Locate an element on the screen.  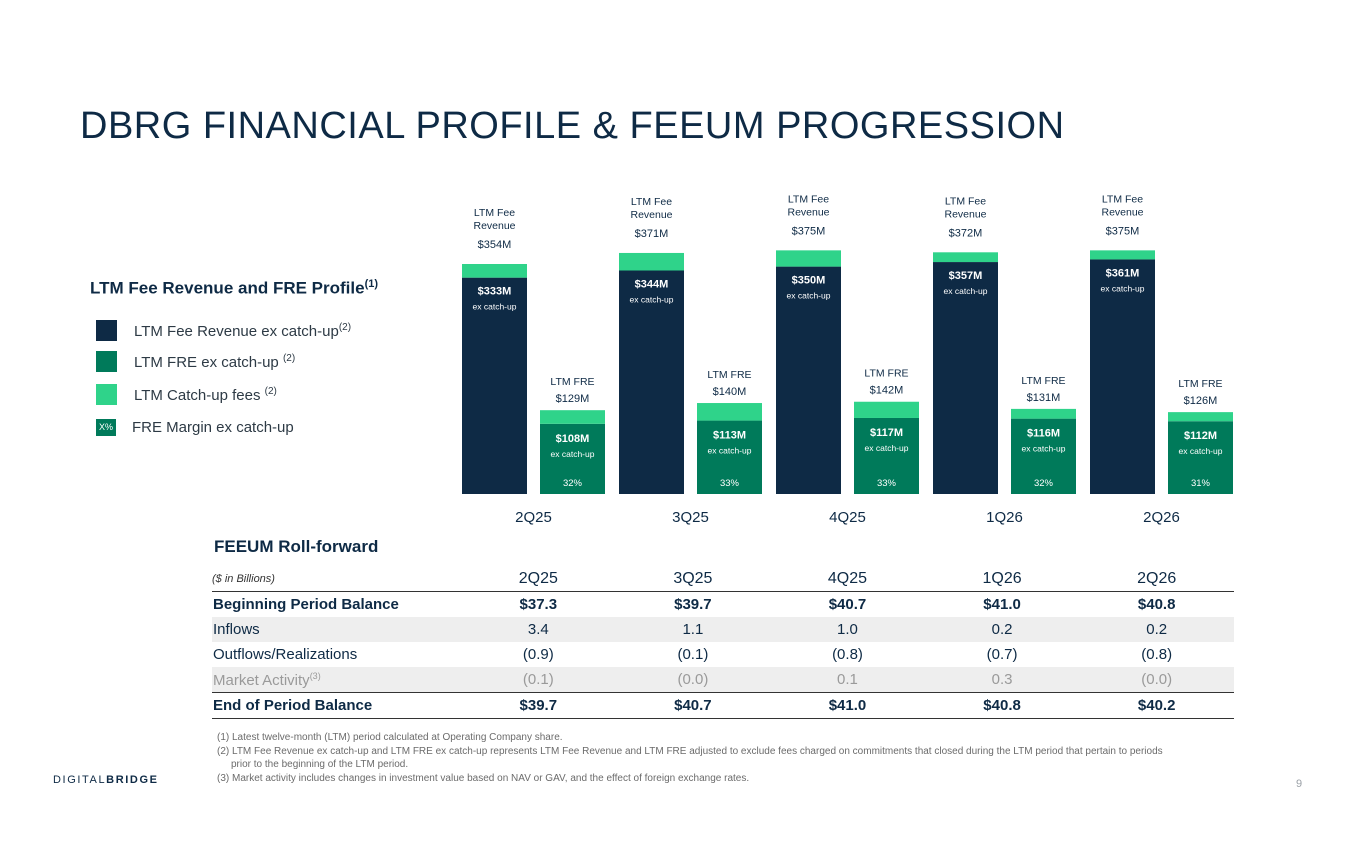
table-column-header: 2Q25 is located at coordinates (538, 579).